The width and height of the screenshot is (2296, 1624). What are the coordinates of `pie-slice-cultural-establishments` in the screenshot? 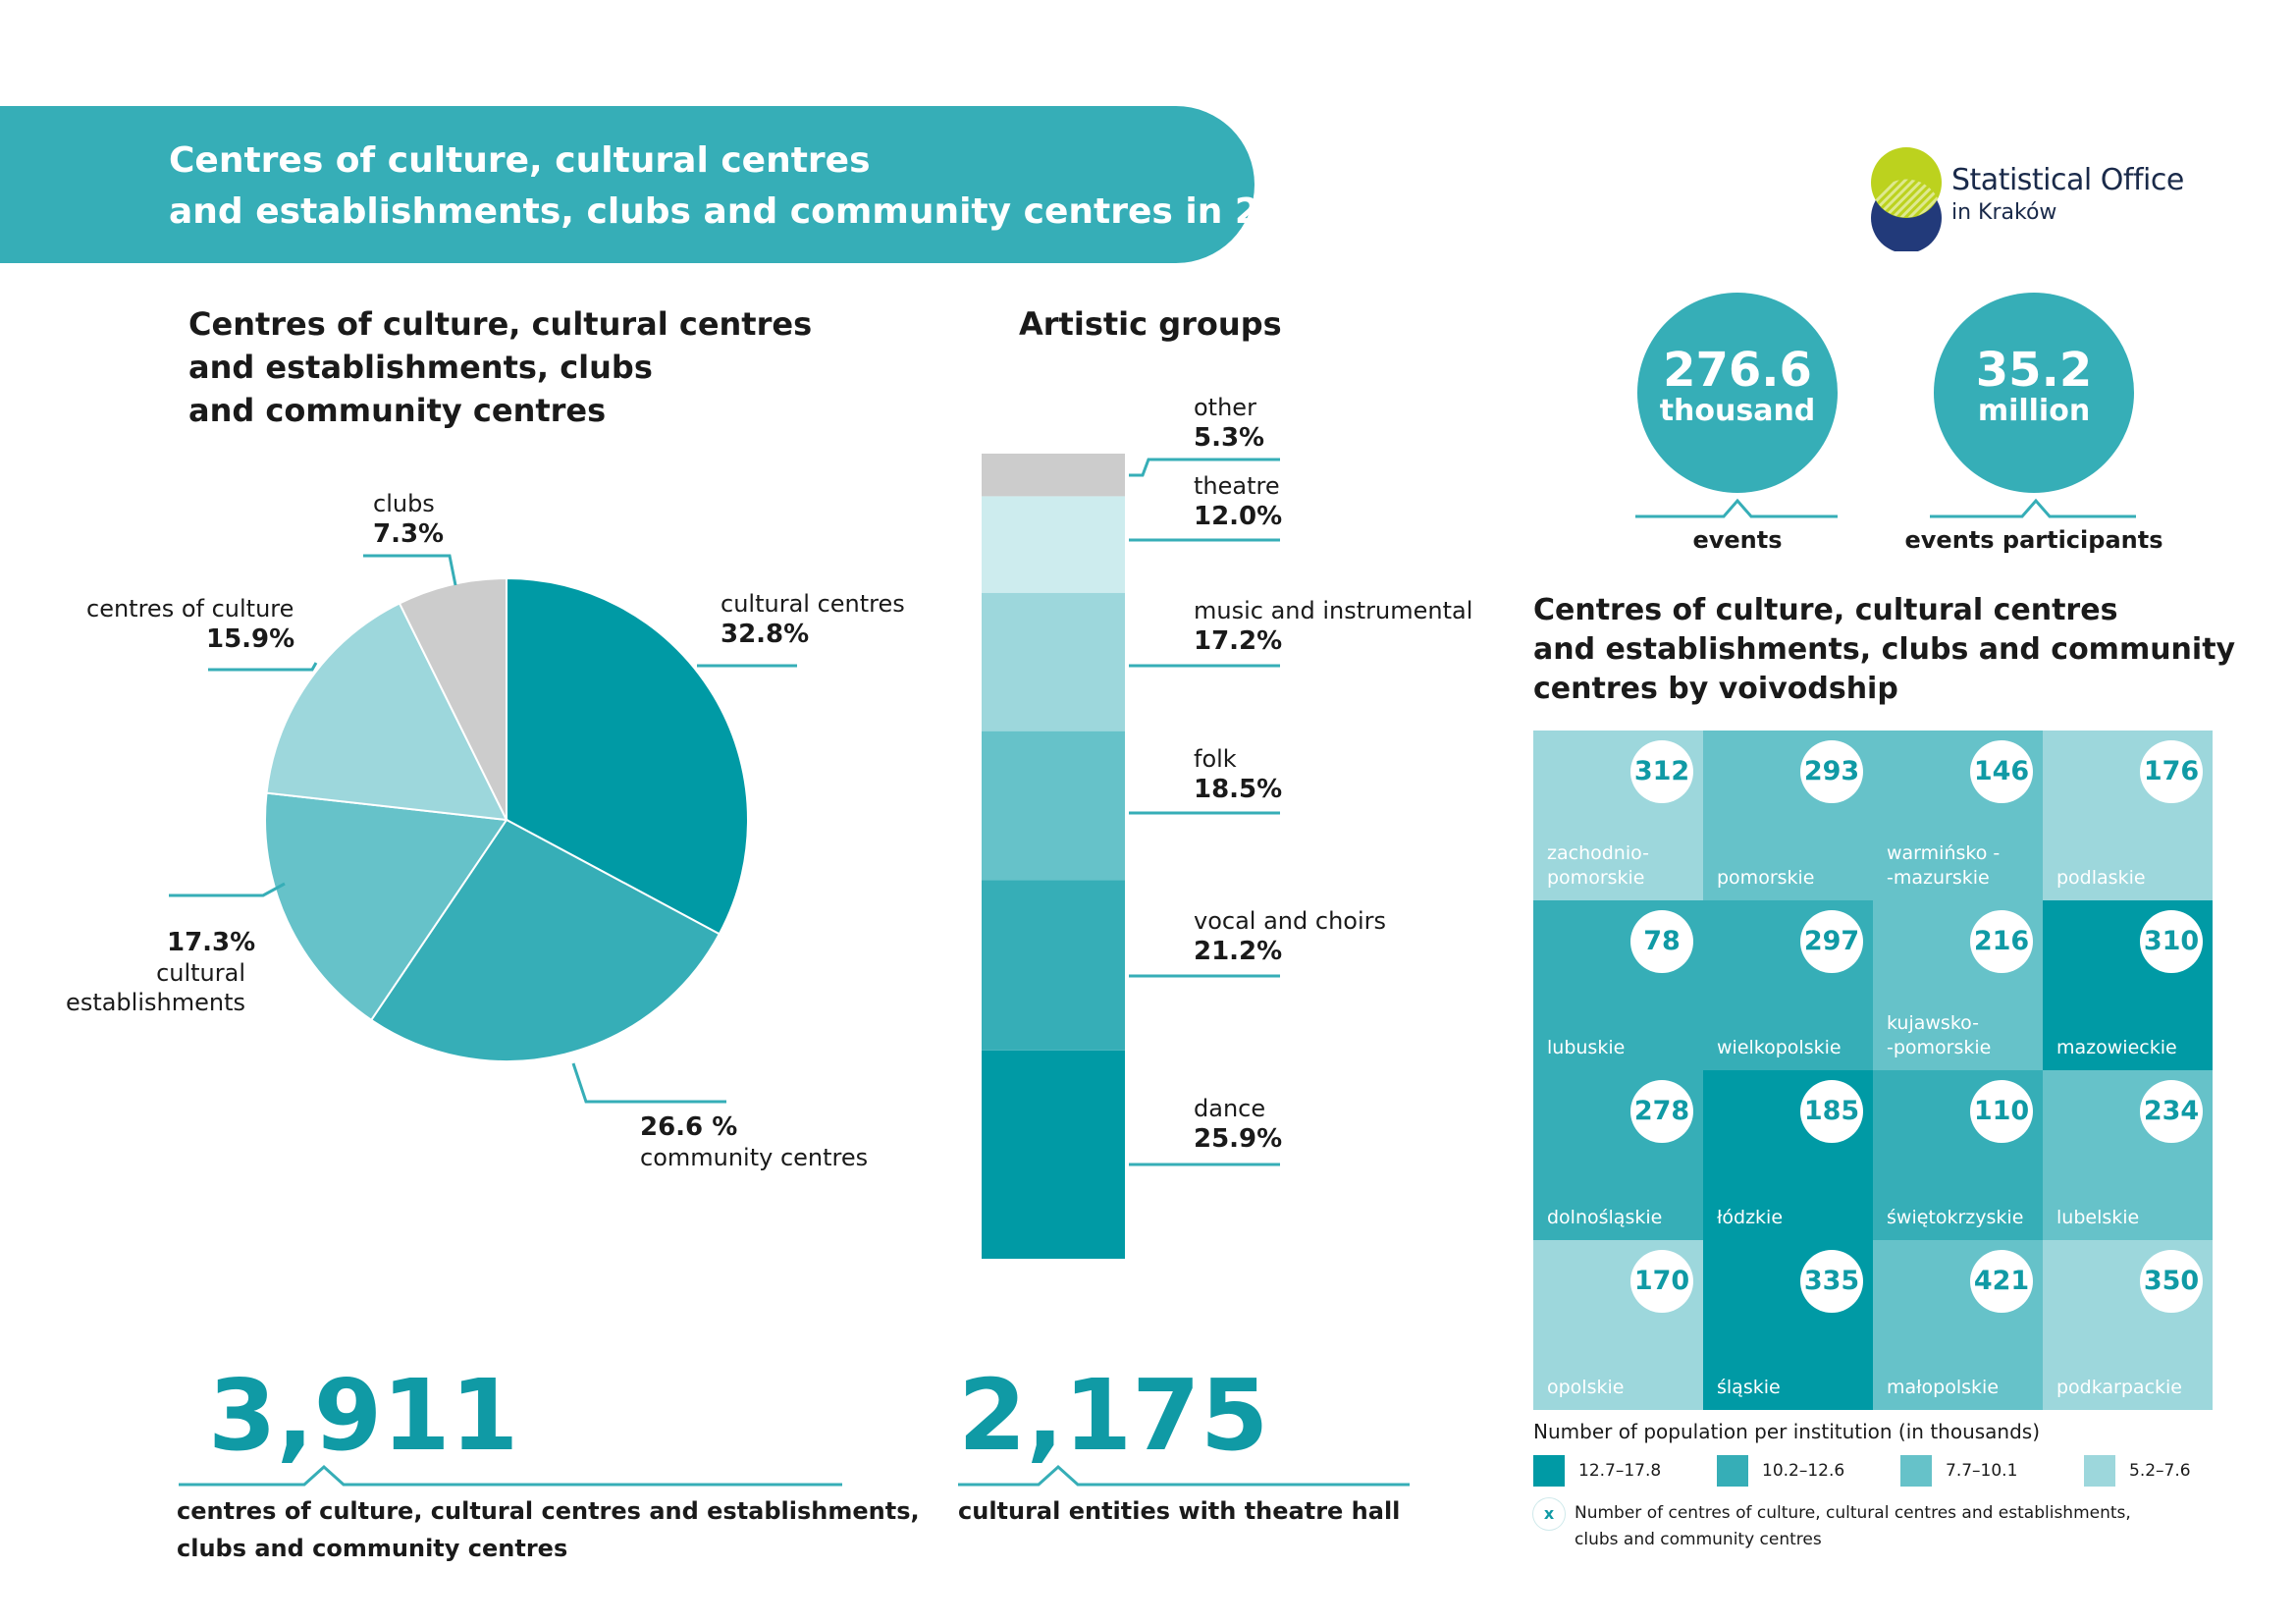 It's located at (386, 906).